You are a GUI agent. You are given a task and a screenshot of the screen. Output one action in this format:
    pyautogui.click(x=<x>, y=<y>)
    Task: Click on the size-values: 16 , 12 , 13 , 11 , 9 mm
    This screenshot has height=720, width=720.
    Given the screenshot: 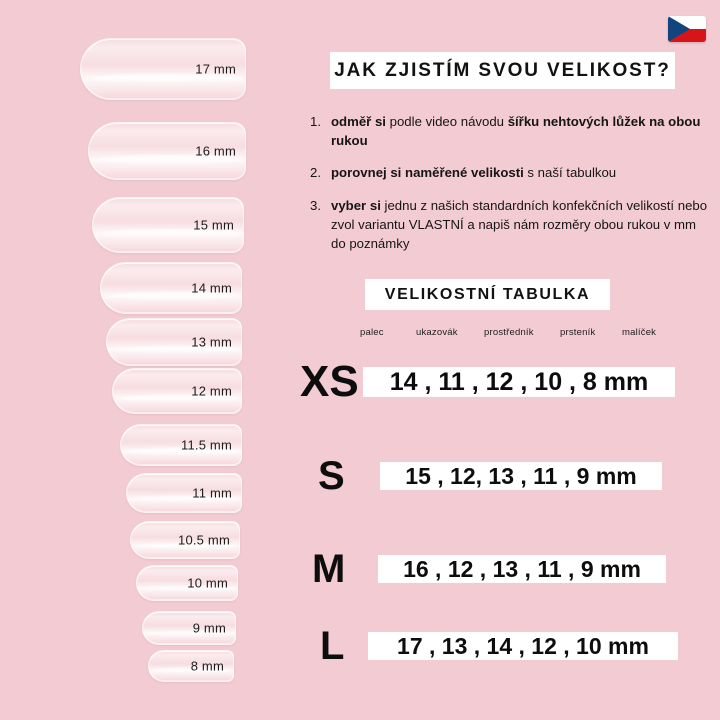 What is the action you would take?
    pyautogui.click(x=522, y=569)
    